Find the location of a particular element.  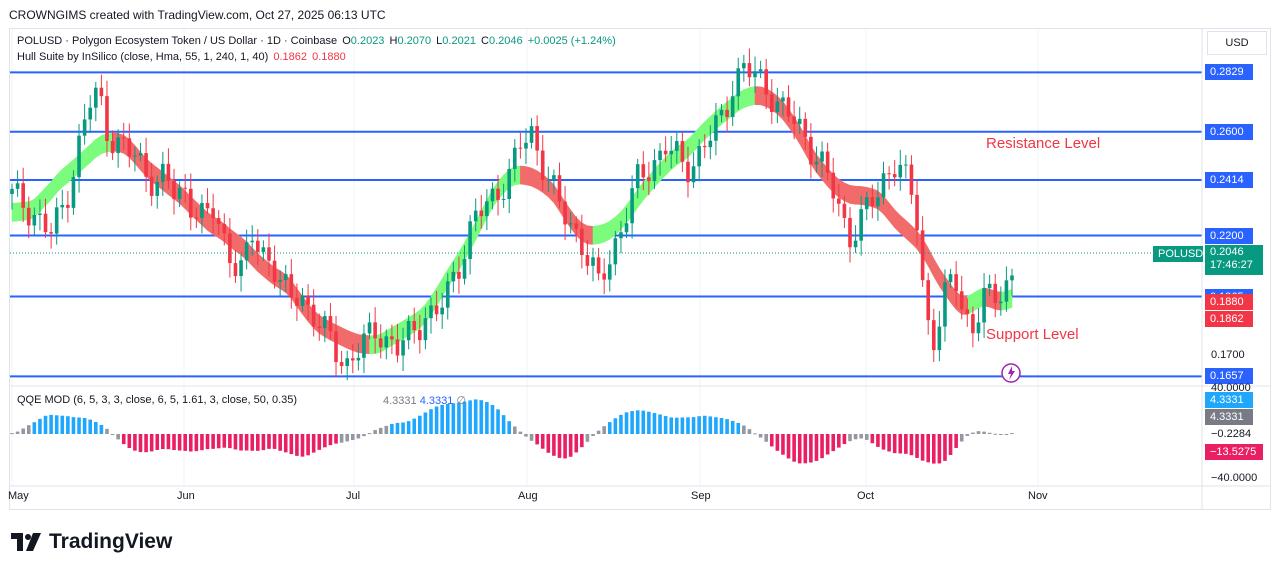

close-value: 0.2046 is located at coordinates (505, 41).